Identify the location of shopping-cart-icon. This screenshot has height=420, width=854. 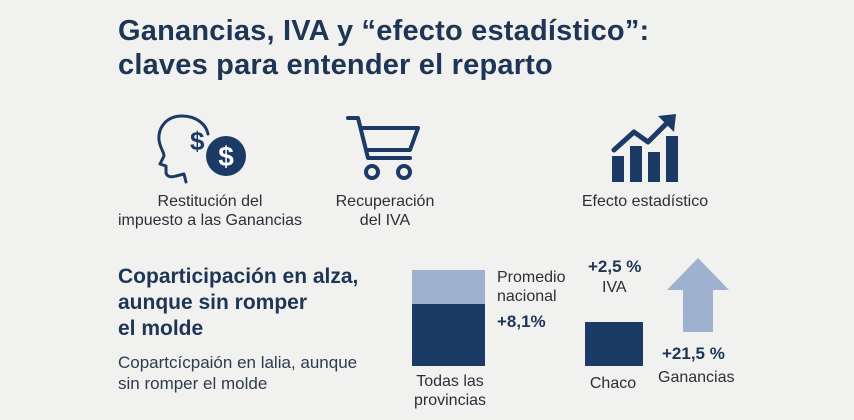
(384, 148).